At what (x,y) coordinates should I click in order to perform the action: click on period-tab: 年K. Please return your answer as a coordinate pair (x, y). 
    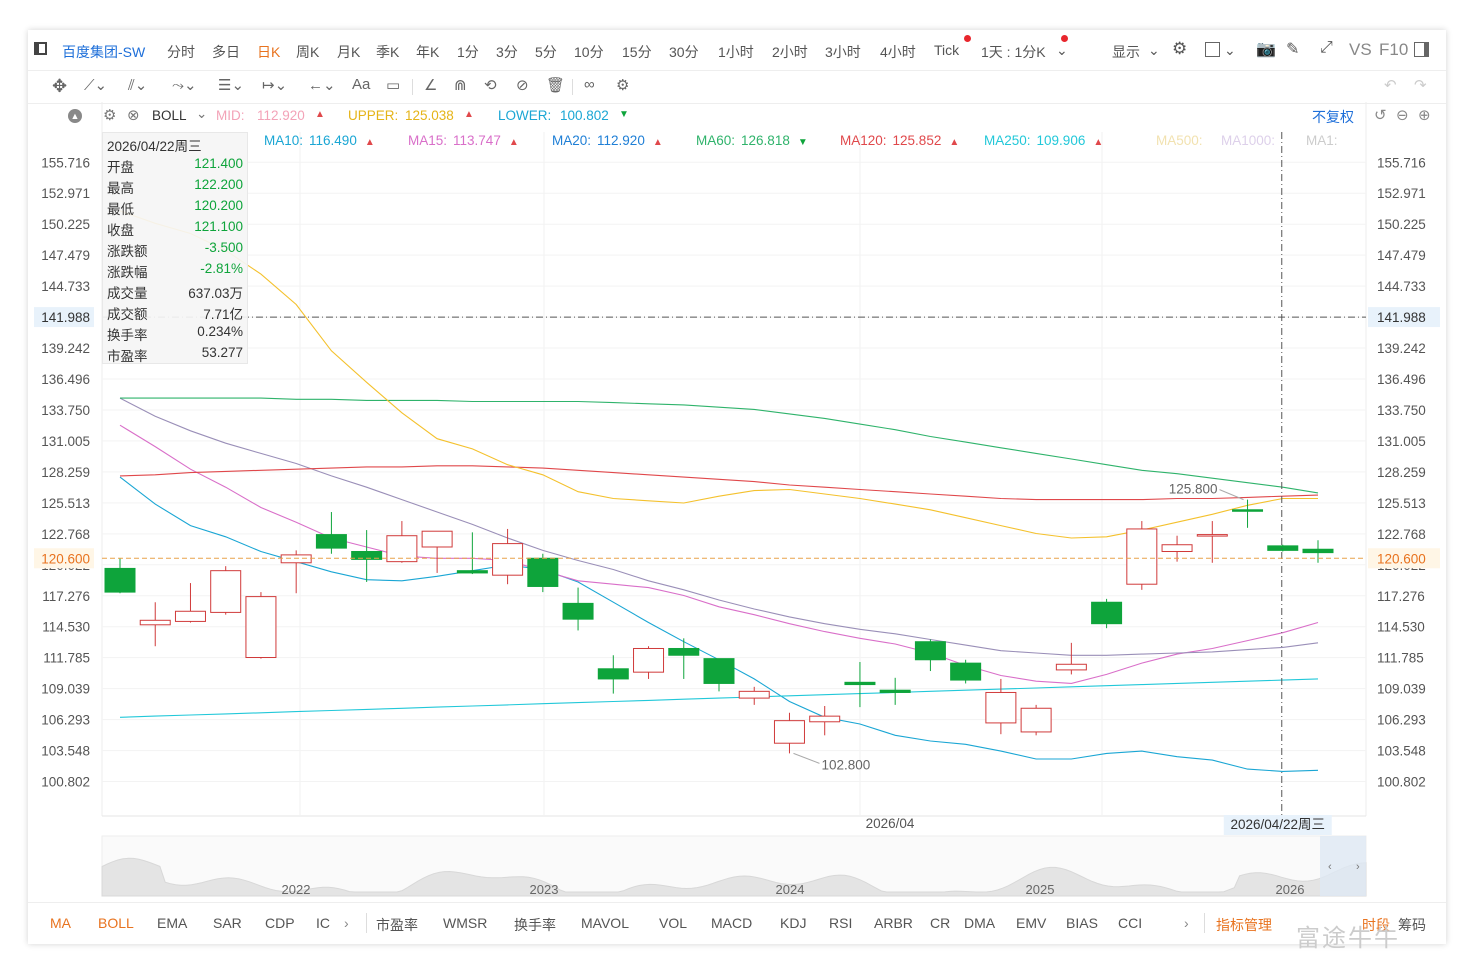
    Looking at the image, I should click on (428, 52).